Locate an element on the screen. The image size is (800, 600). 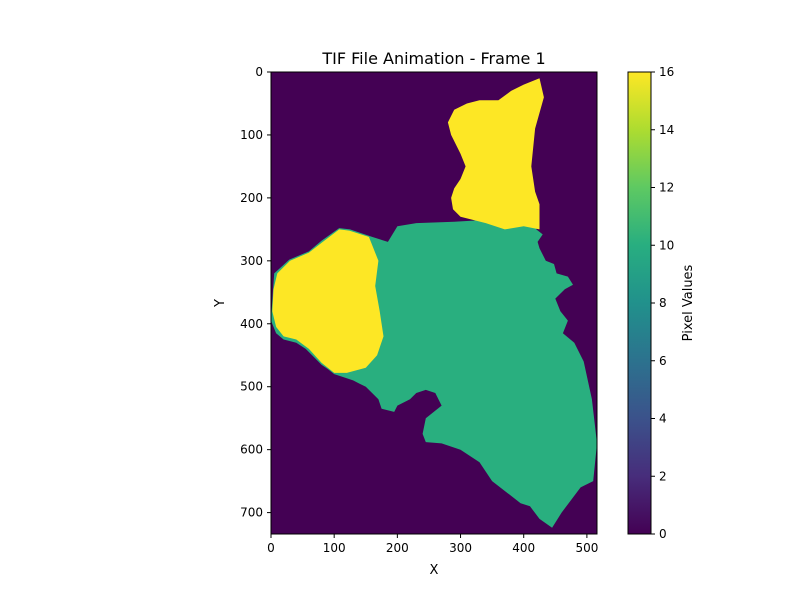
colorbar-tick-label: 8 is located at coordinates (663, 303).